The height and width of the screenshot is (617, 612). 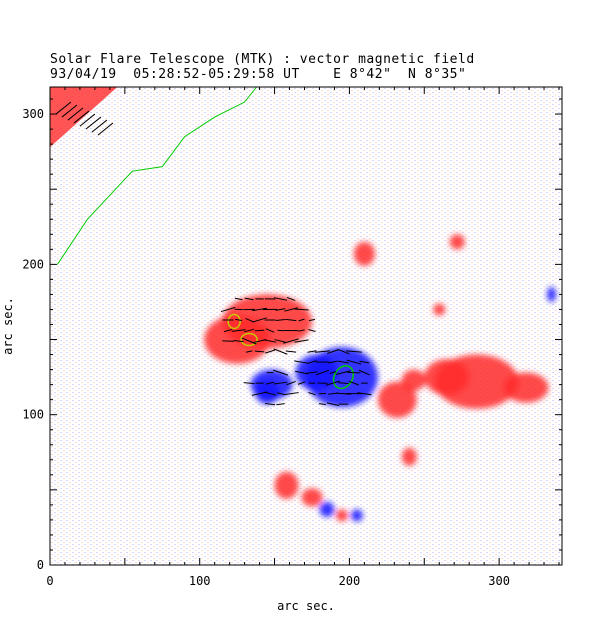 What do you see at coordinates (33, 114) in the screenshot?
I see `y-tick-label: 300` at bounding box center [33, 114].